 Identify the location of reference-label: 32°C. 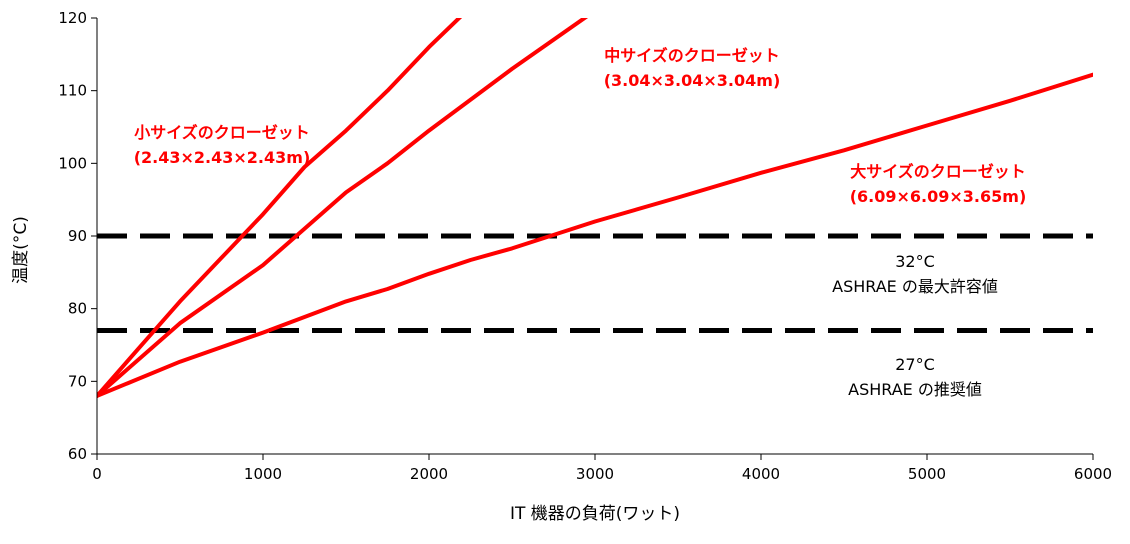
(915, 261).